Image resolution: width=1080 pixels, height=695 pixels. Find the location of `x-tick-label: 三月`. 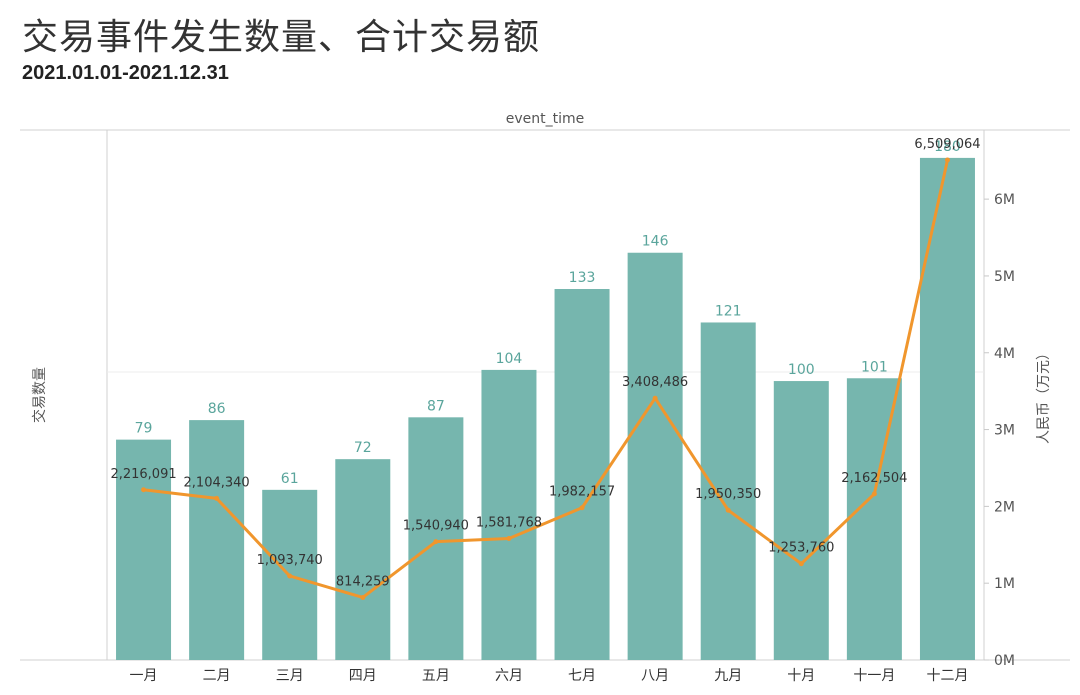

x-tick-label: 三月 is located at coordinates (290, 676).